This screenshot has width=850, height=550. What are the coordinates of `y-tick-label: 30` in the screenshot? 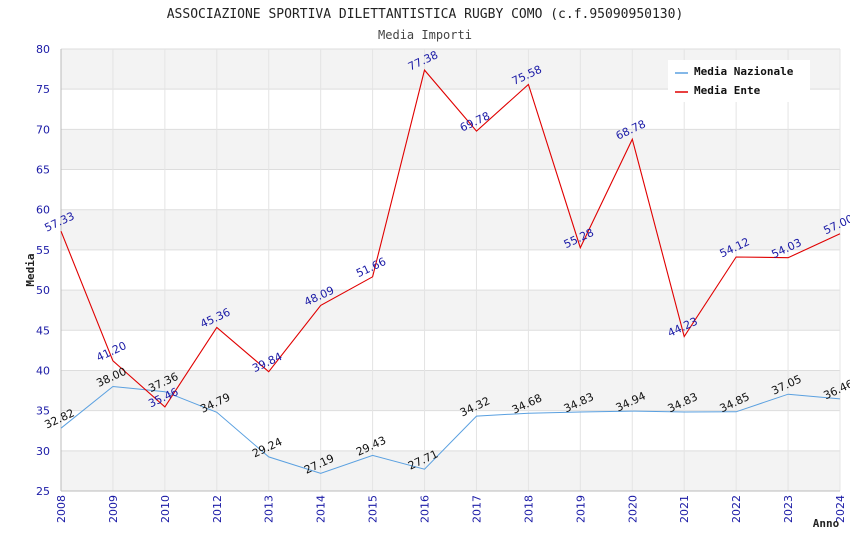 It's located at (43, 451).